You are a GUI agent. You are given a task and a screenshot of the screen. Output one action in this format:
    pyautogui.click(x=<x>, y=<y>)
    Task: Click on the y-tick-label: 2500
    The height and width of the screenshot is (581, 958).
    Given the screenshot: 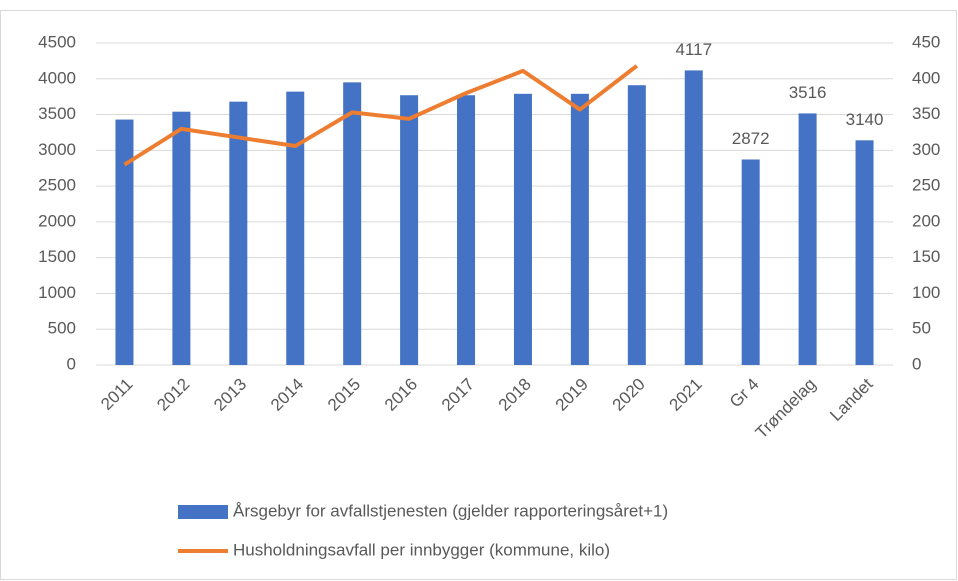 What is the action you would take?
    pyautogui.click(x=57, y=185)
    